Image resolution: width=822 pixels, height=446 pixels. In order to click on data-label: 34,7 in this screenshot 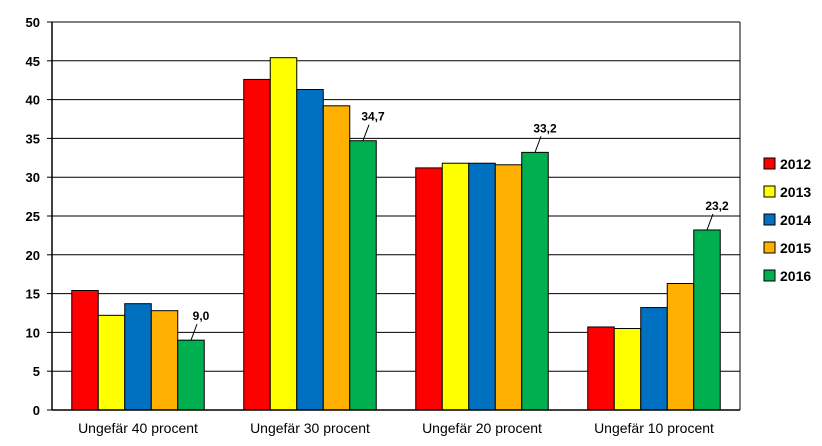, I will do `click(373, 117)`.